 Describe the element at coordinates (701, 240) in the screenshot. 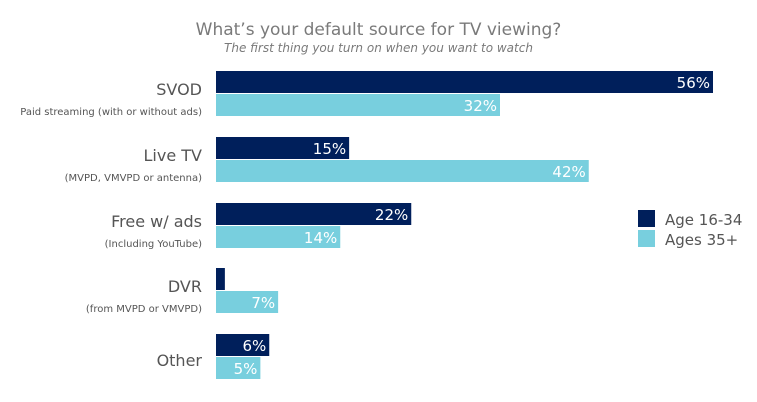

I see `legend-label: Ages 35+` at that location.